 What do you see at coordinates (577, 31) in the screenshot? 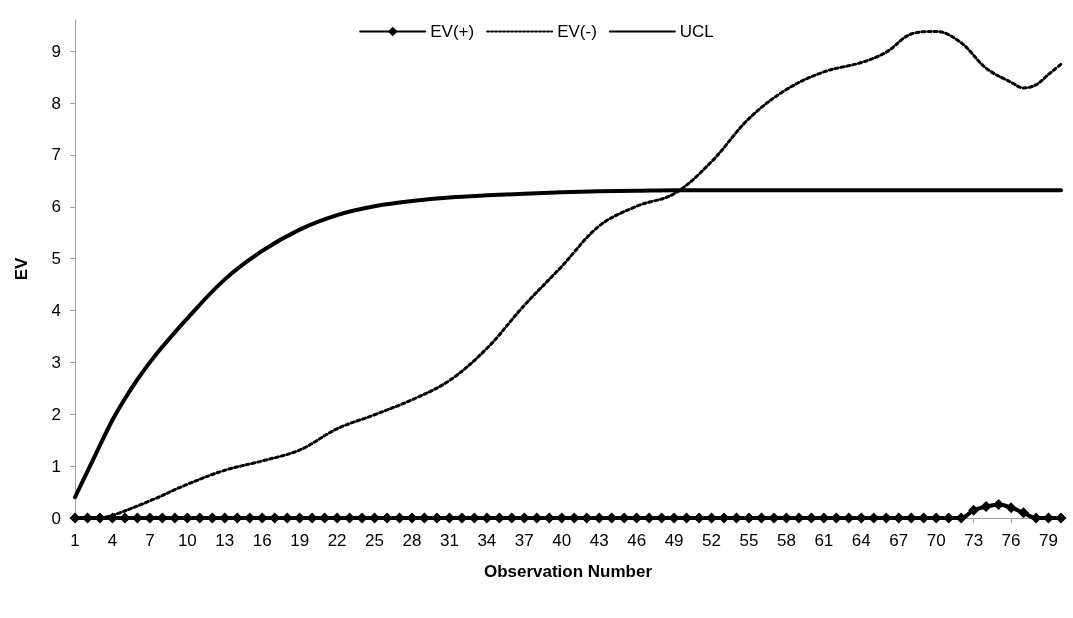
I see `legend-label: EV(-)` at bounding box center [577, 31].